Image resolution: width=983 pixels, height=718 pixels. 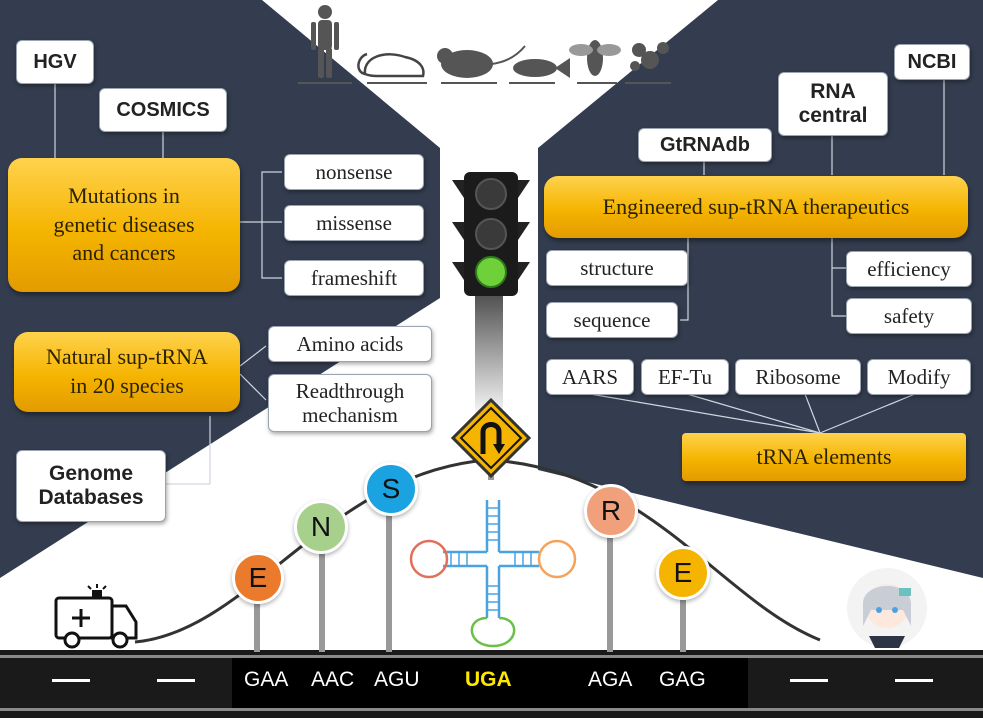 I want to click on aars-box: AARS, so click(x=590, y=377).